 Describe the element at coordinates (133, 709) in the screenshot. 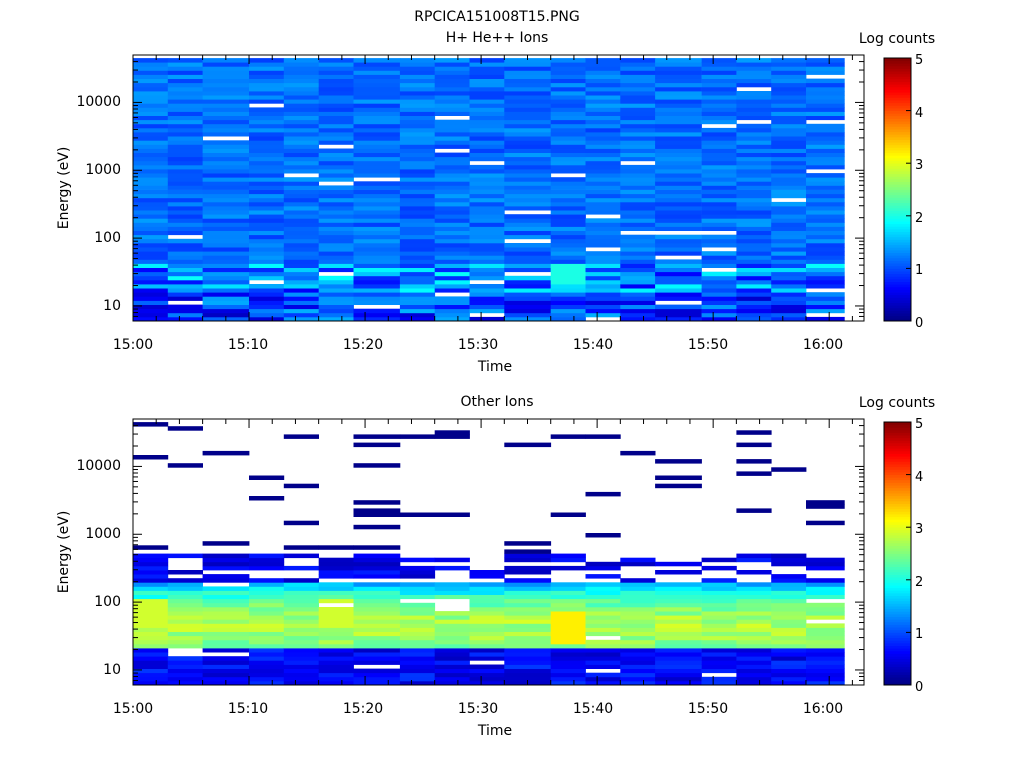

I see `x-tick-label: 15:00` at that location.